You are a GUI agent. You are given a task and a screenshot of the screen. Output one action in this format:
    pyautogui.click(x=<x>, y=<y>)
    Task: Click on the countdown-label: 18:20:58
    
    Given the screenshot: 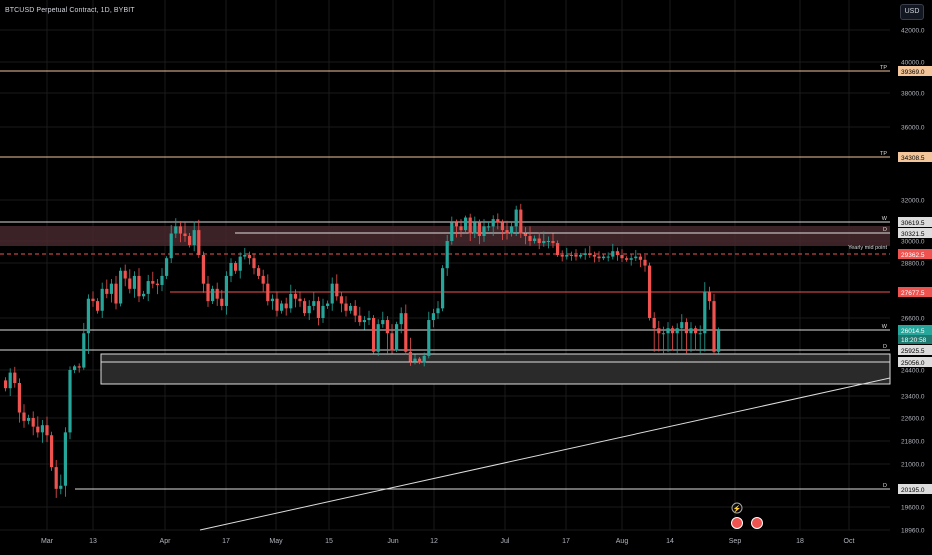 What is the action you would take?
    pyautogui.click(x=914, y=340)
    